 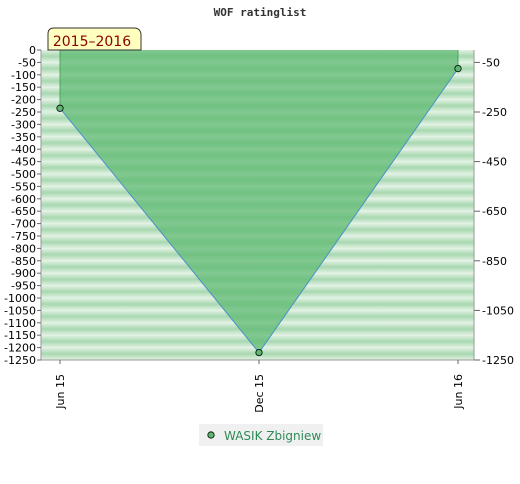 I want to click on left-tick-label: -1100, so click(x=20, y=323).